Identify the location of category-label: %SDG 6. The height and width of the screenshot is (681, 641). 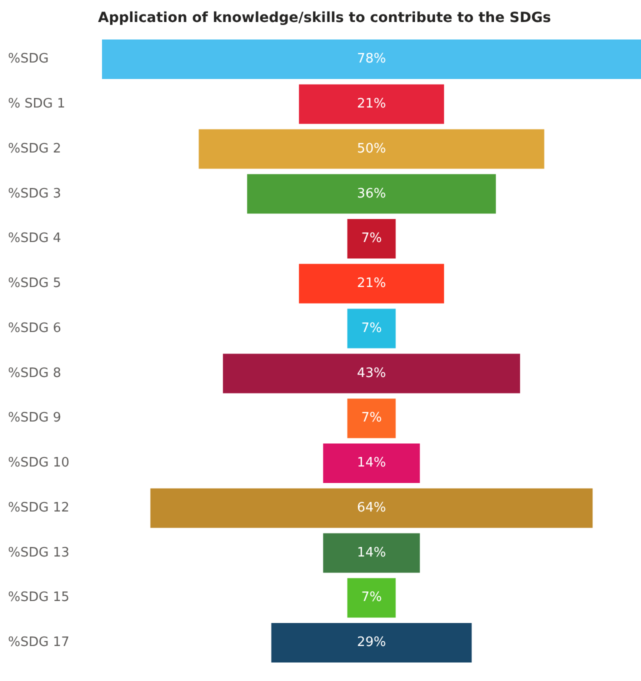
(35, 328).